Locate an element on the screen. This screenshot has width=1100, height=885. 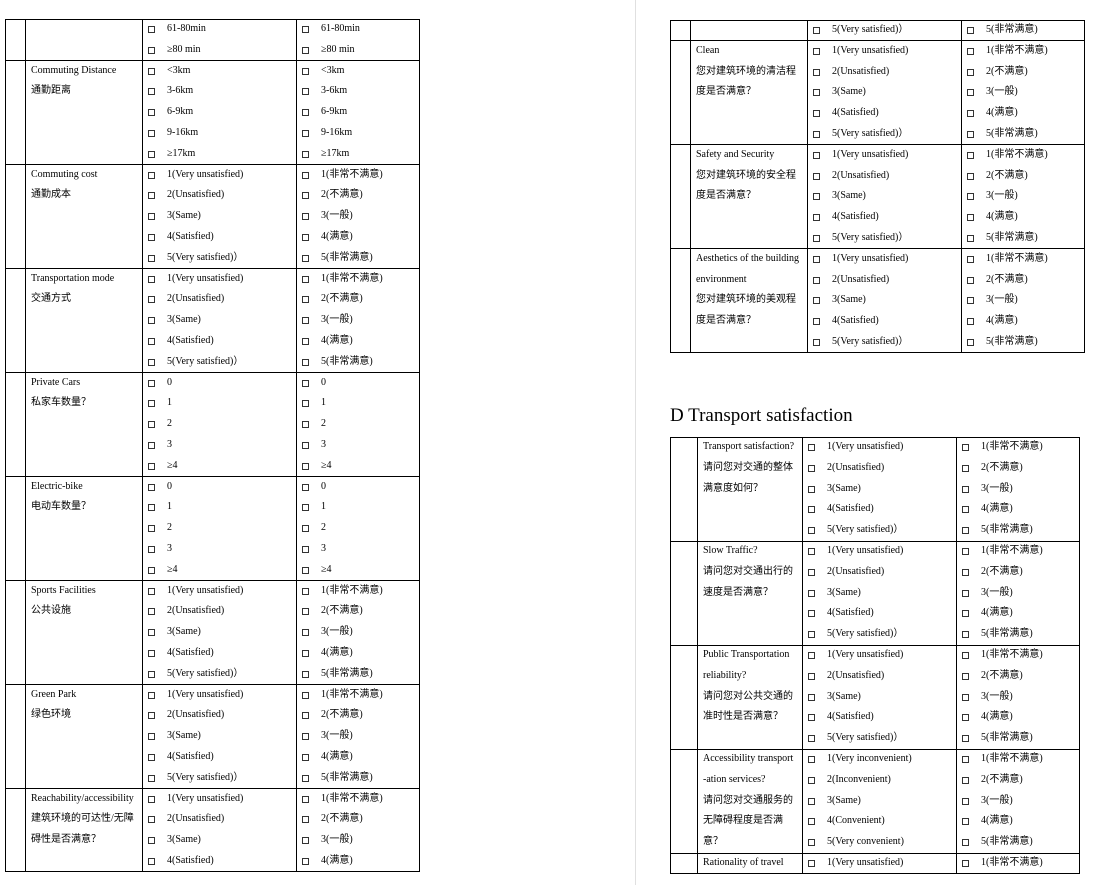
row-label: Accessibility transport is located at coordinates (748, 758).